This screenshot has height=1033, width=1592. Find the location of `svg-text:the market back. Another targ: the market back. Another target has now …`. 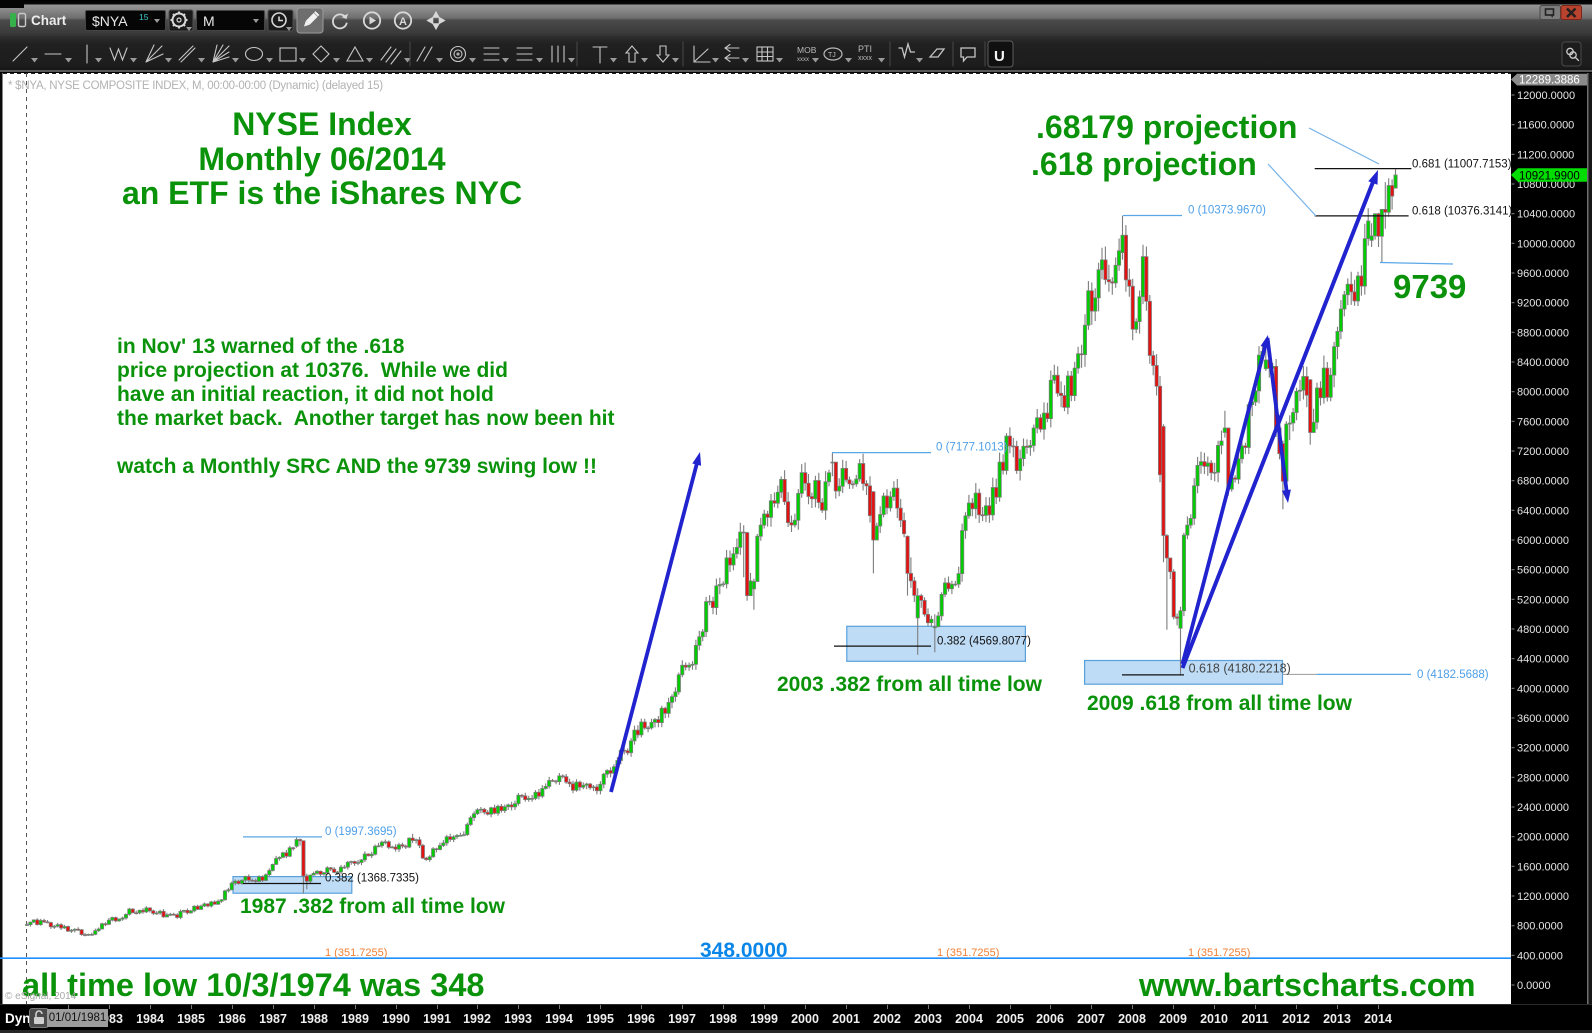

svg-text:the market back. Another targ: the market back. Another target has now … is located at coordinates (366, 418).